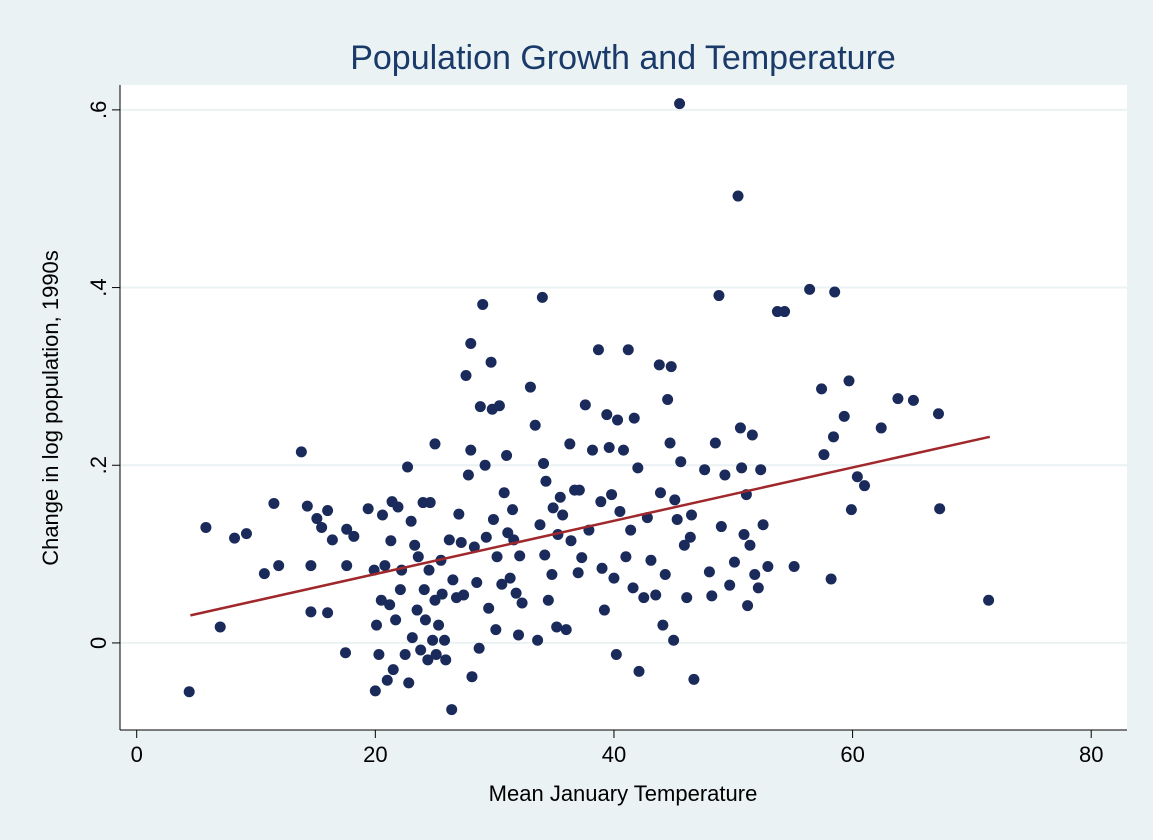 The image size is (1153, 840). I want to click on x-tick-label: 20, so click(375, 754).